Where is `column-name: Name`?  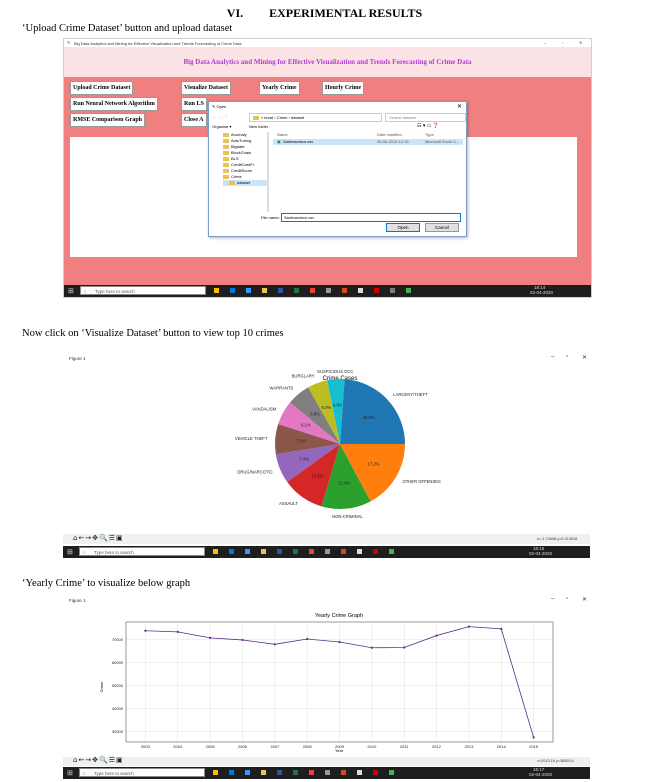
column-name: Name is located at coordinates (282, 134).